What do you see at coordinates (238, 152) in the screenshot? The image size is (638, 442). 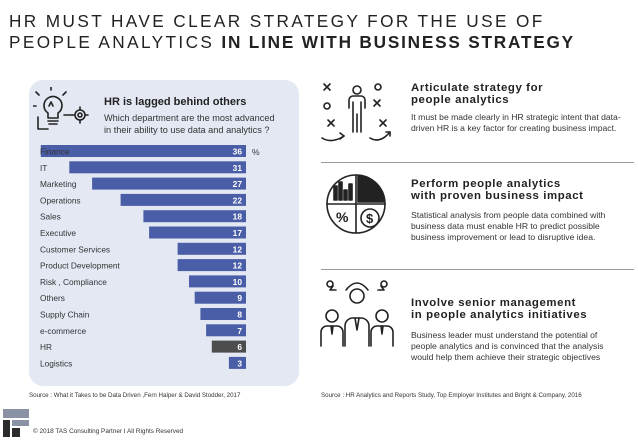 I see `bar-value-label: 36` at bounding box center [238, 152].